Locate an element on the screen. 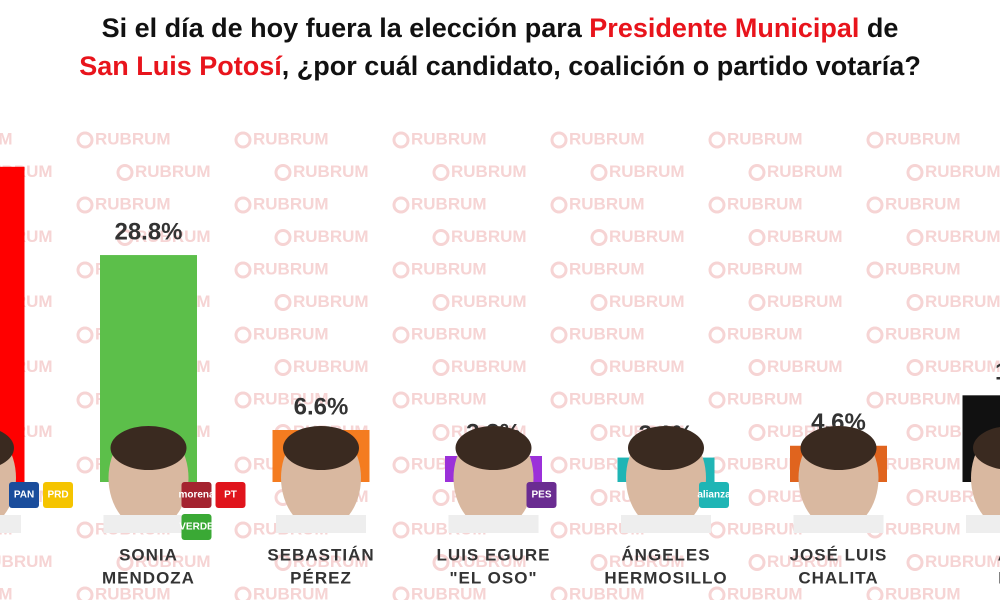 Image resolution: width=1000 pixels, height=600 pixels. party-logo-label: PES is located at coordinates (541, 495).